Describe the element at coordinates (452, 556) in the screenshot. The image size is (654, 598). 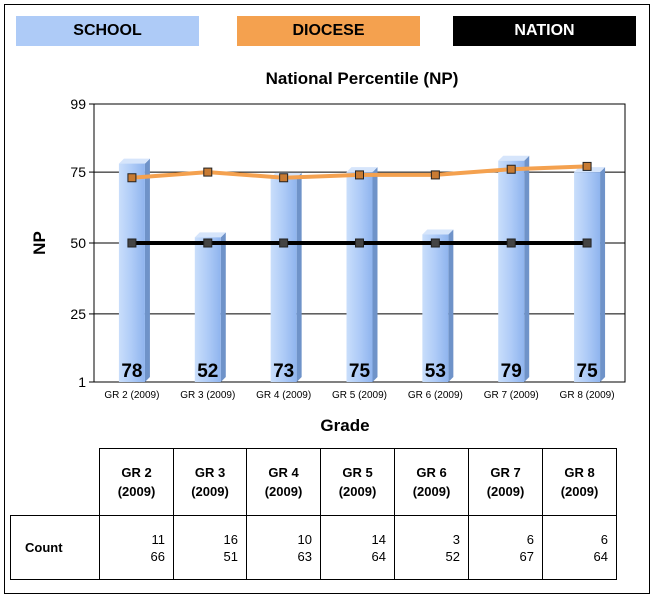
I see `count-value-bottom: 52` at that location.